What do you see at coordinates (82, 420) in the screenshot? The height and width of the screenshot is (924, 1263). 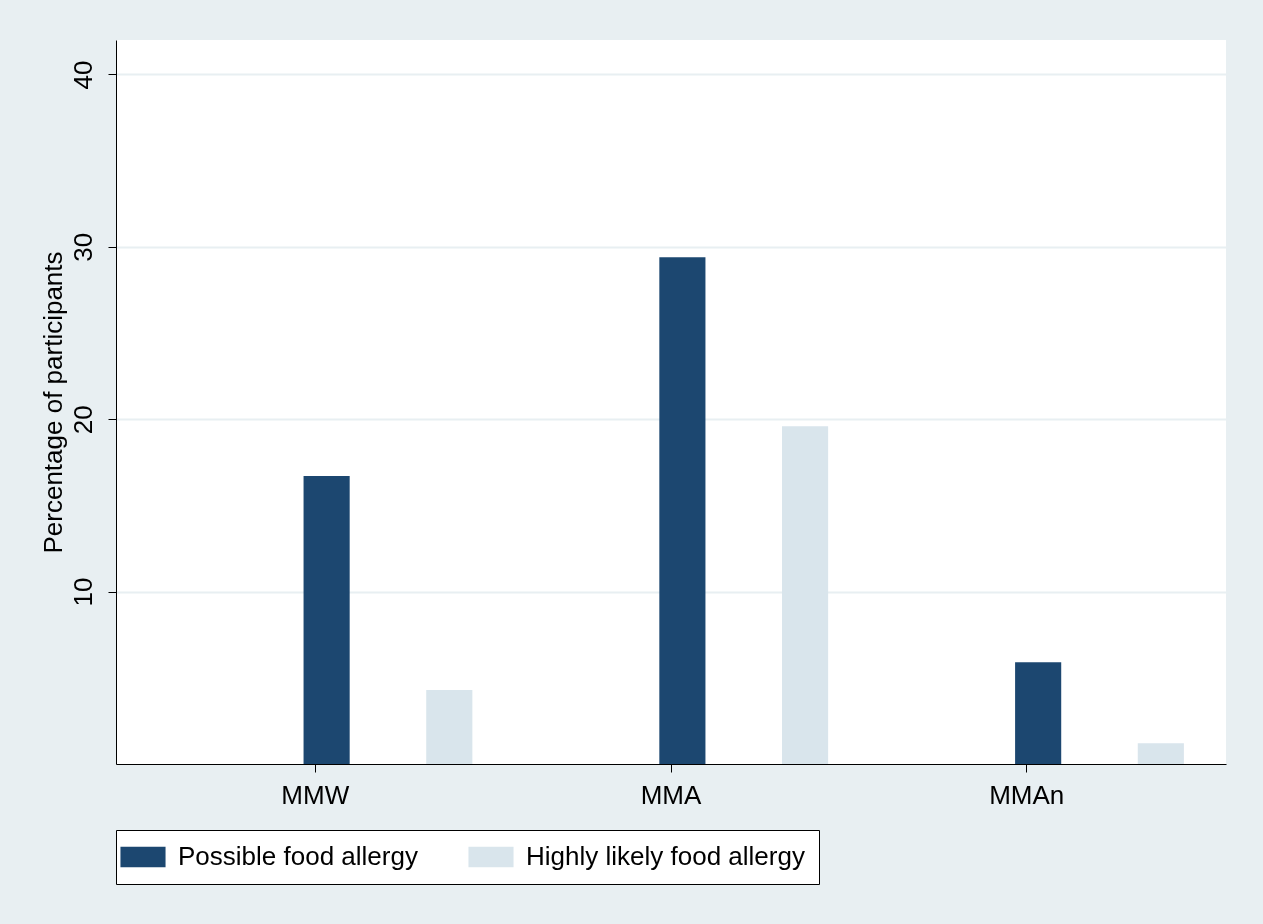 I see `y-tick-label: 20` at bounding box center [82, 420].